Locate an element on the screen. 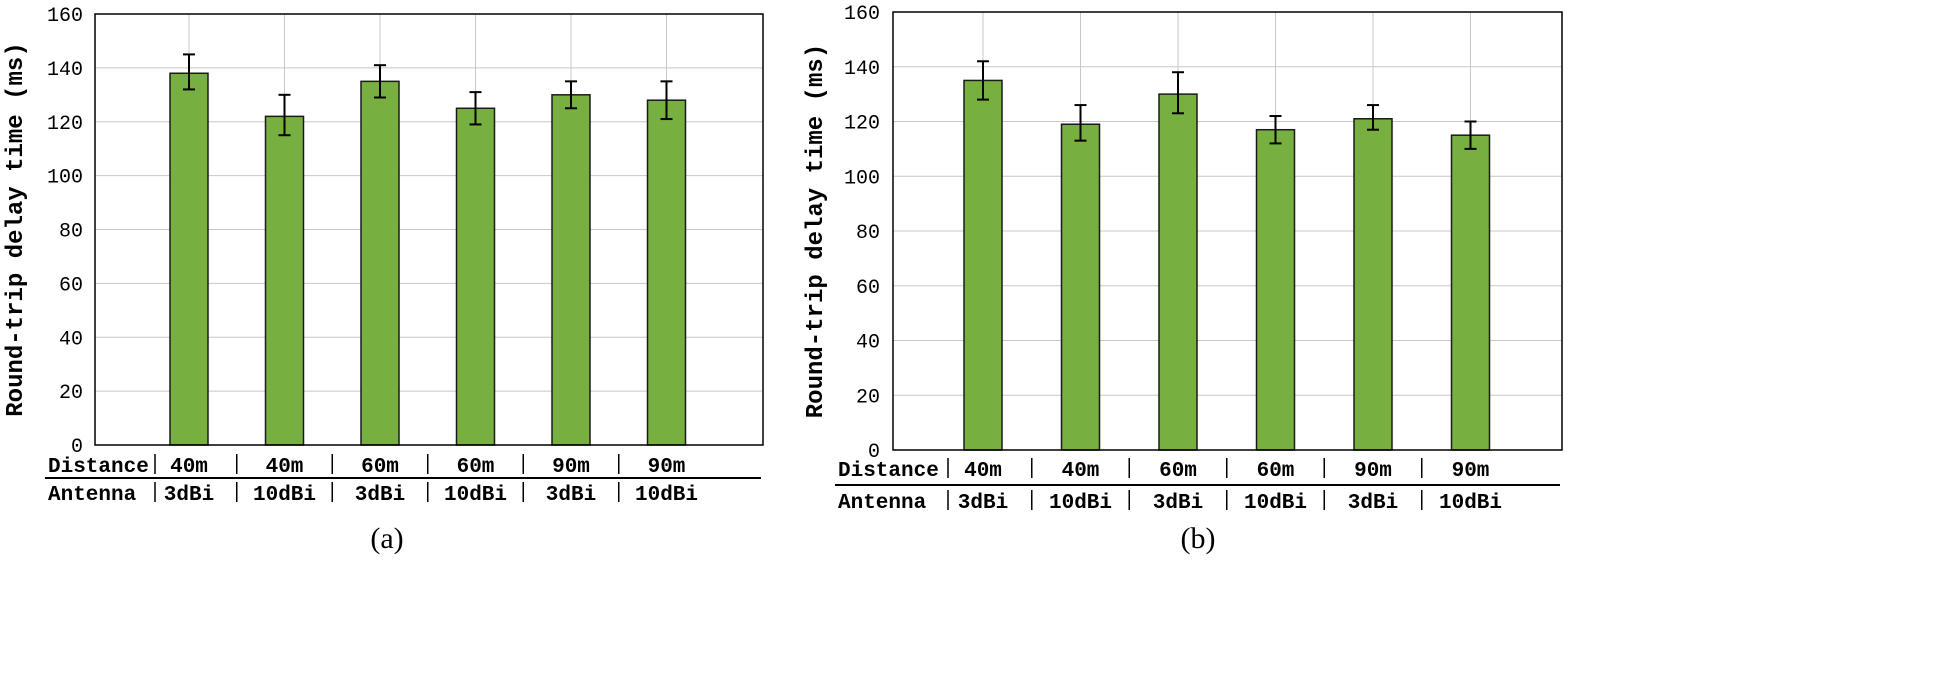  panel-caption: (a) is located at coordinates (386, 538).